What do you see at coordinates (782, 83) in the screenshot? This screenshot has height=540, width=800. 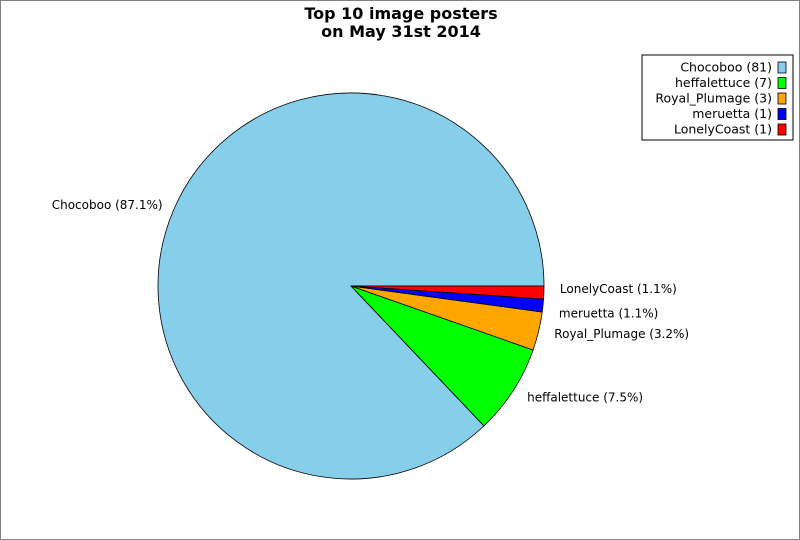 I see `legend-swatch-heffalettuce` at bounding box center [782, 83].